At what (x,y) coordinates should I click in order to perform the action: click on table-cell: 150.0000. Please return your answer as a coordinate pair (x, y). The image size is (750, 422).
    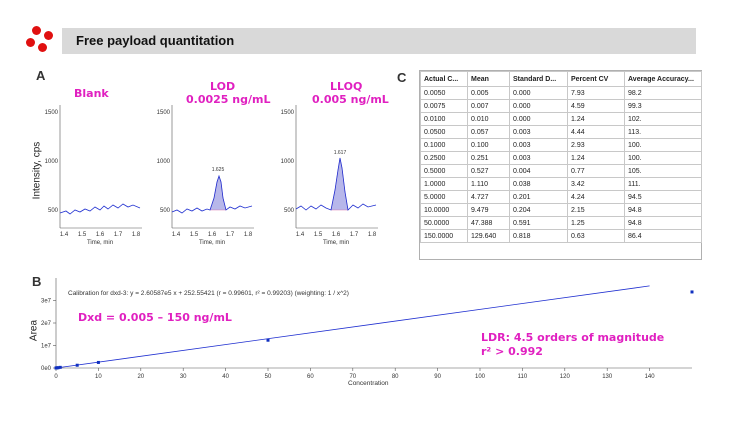
    Looking at the image, I should click on (444, 236).